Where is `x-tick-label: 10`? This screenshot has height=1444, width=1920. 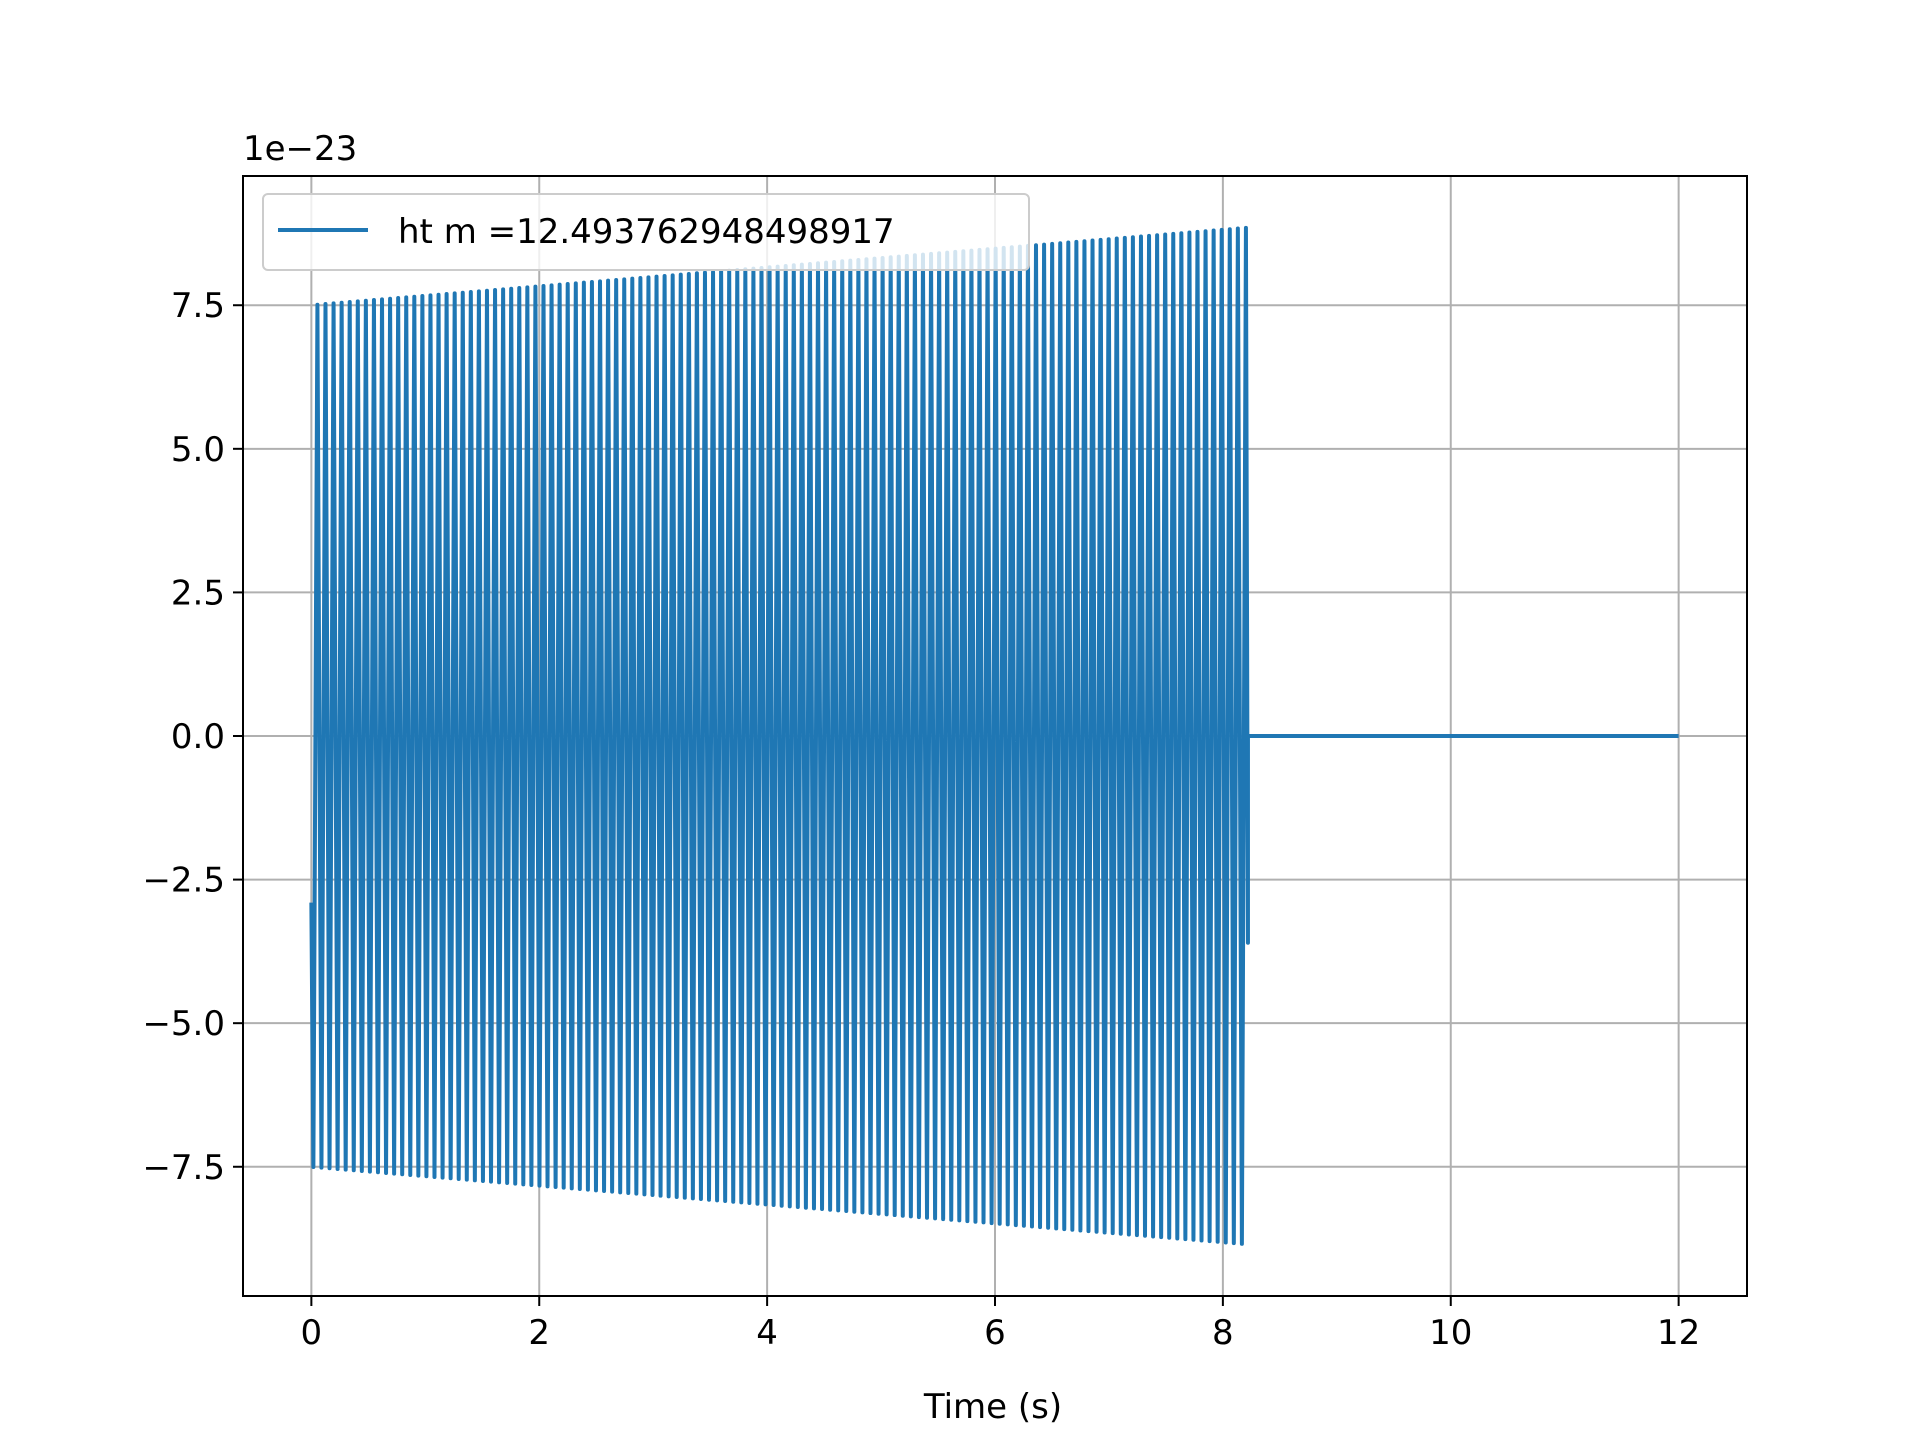
x-tick-label: 10 is located at coordinates (1450, 1333).